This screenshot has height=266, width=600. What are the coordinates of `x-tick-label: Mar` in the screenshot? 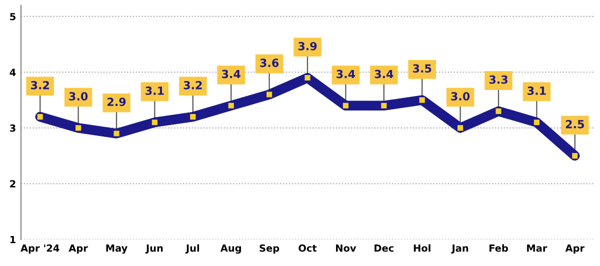 It's located at (537, 248).